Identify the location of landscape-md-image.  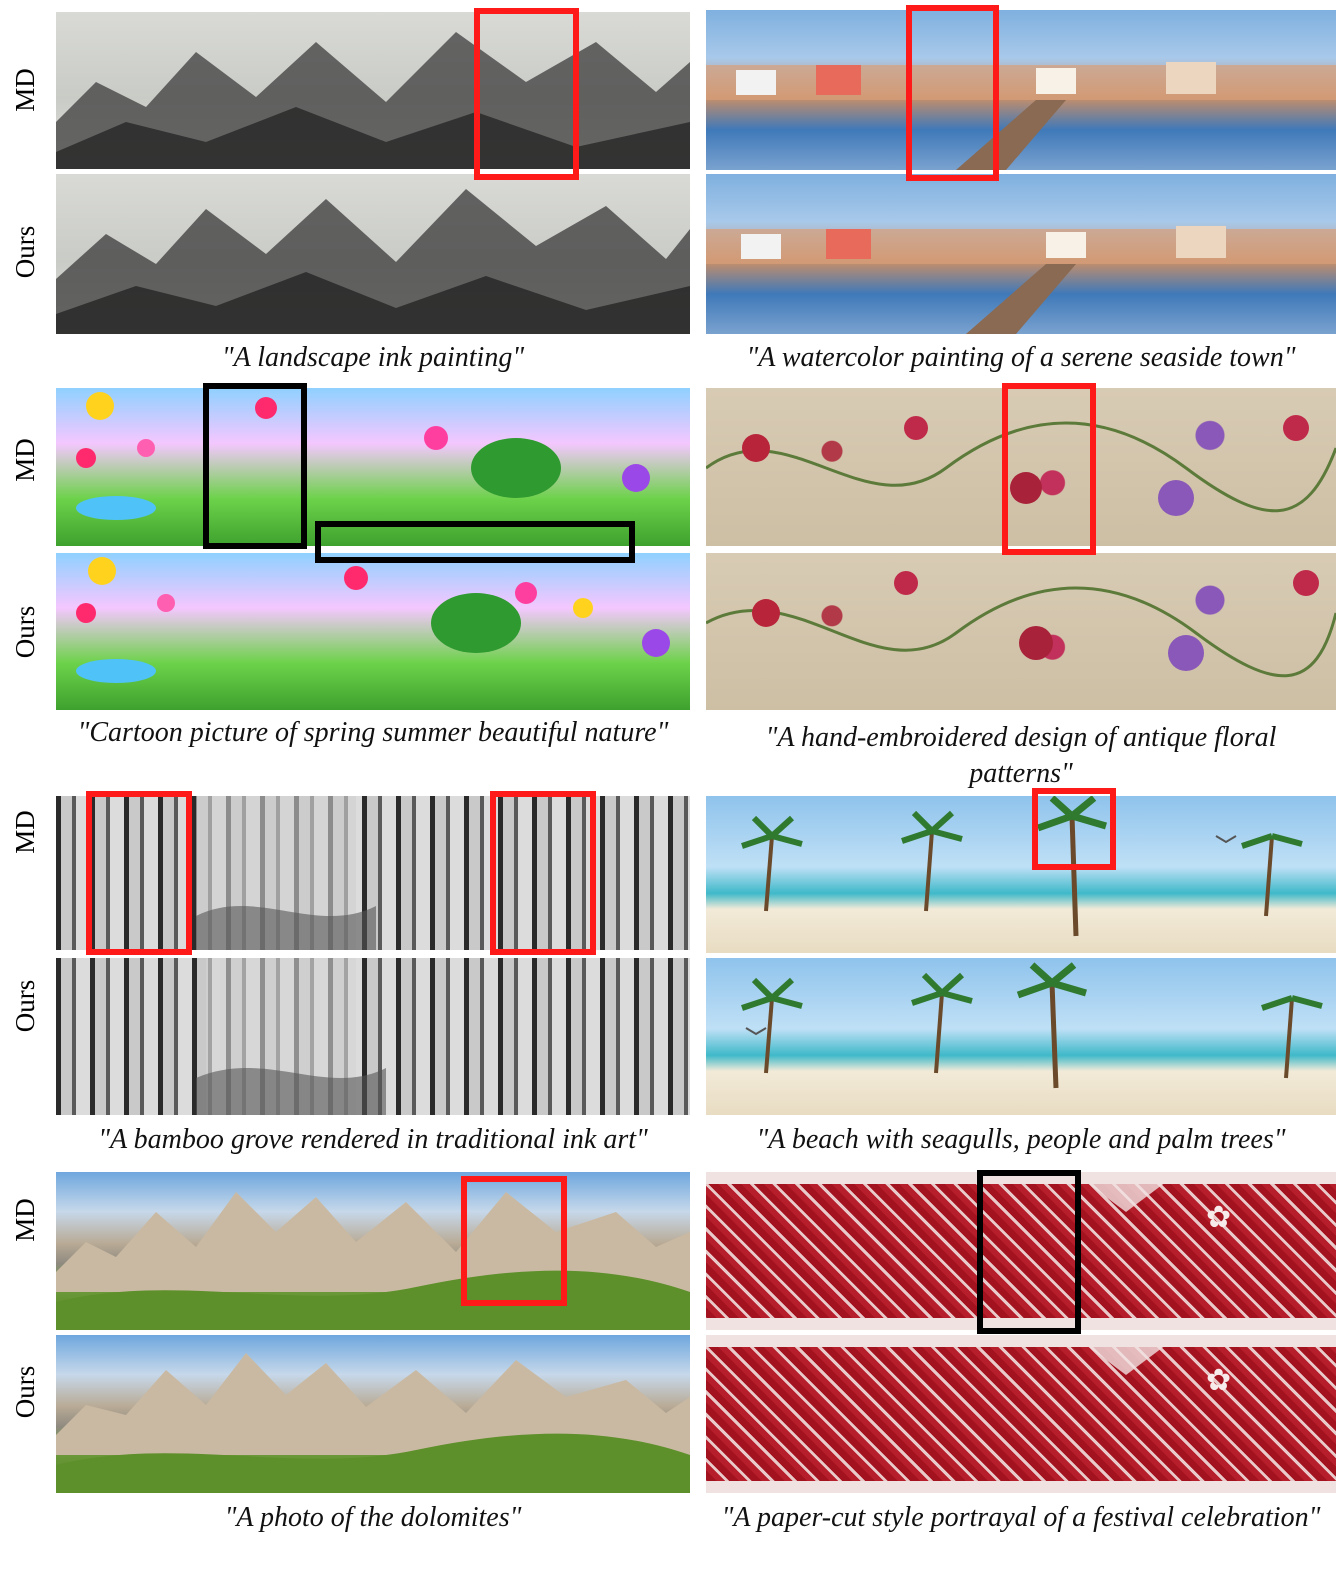
(373, 90).